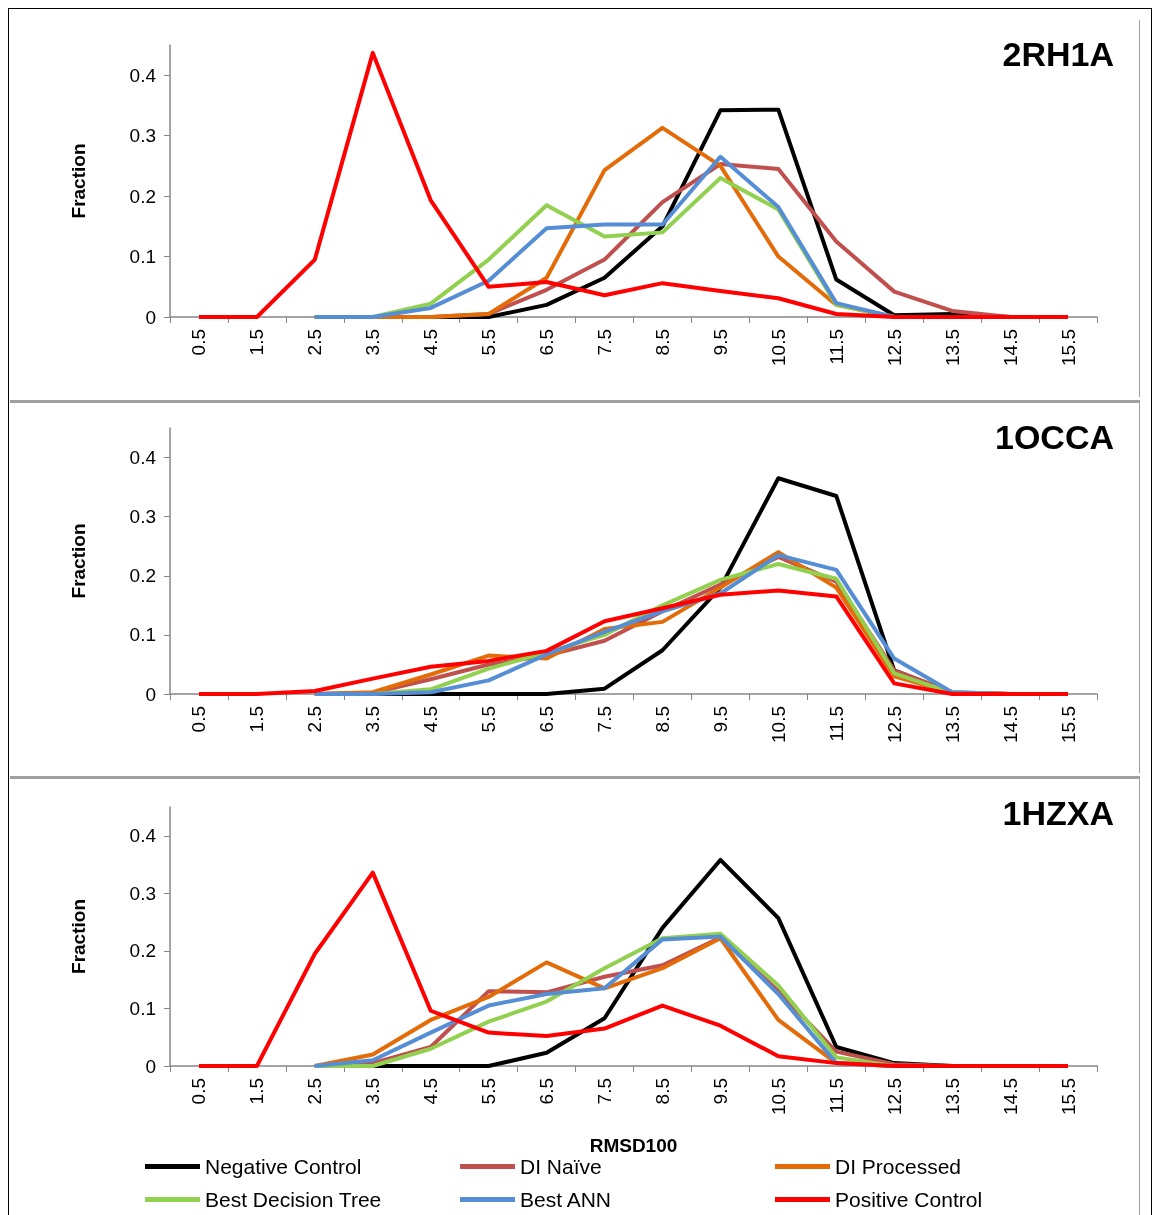 The image size is (1152, 1215). I want to click on x-axis-title: RMSD100, so click(633, 1145).